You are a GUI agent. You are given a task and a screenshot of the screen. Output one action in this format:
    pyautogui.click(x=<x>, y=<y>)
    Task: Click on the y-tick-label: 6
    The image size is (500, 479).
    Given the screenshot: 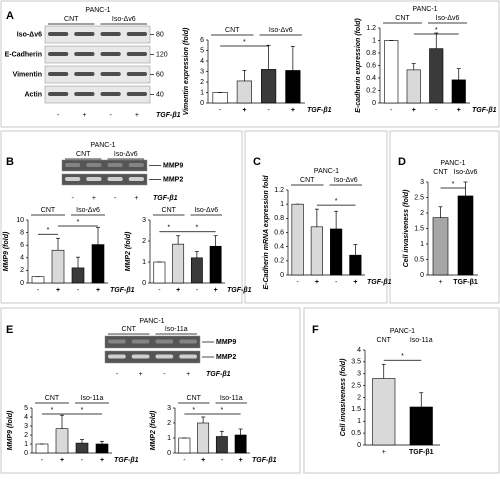 What is the action you would take?
    pyautogui.click(x=202, y=40)
    